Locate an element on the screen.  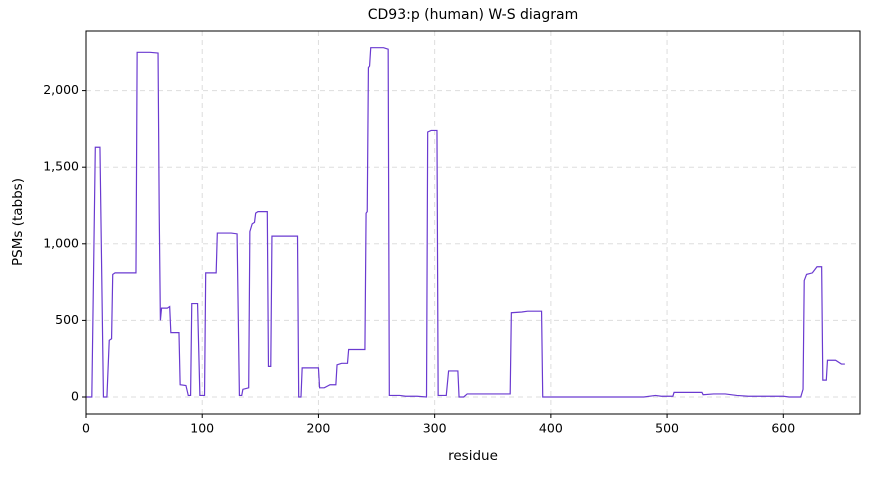
x-tick-label: 600 is located at coordinates (783, 428).